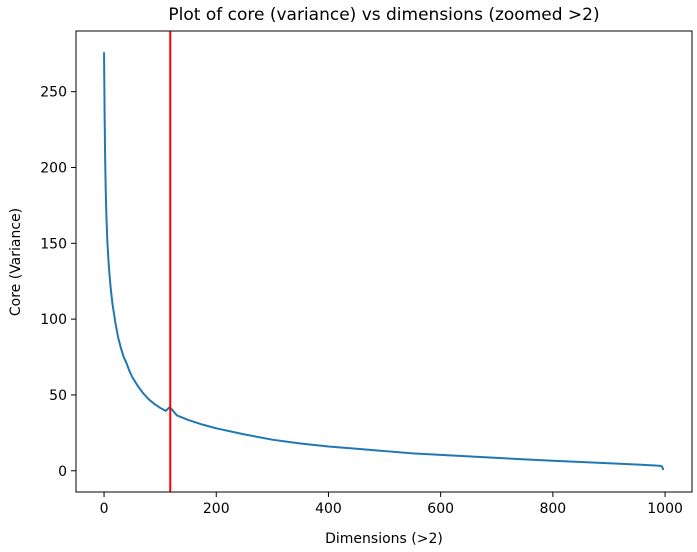 The height and width of the screenshot is (552, 697). What do you see at coordinates (62, 472) in the screenshot?
I see `y-tick-label: 0` at bounding box center [62, 472].